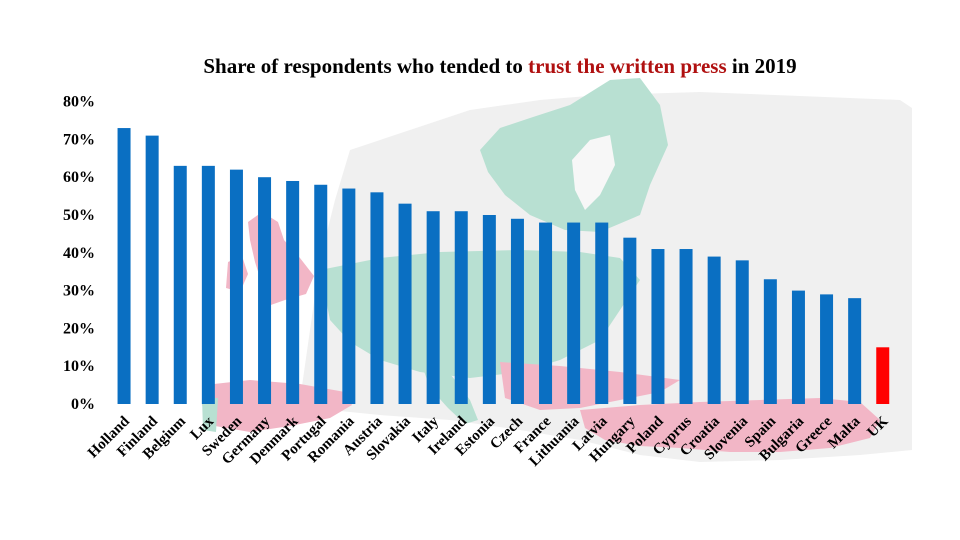 This screenshot has width=960, height=540. I want to click on bar-bulgaria, so click(798, 347).